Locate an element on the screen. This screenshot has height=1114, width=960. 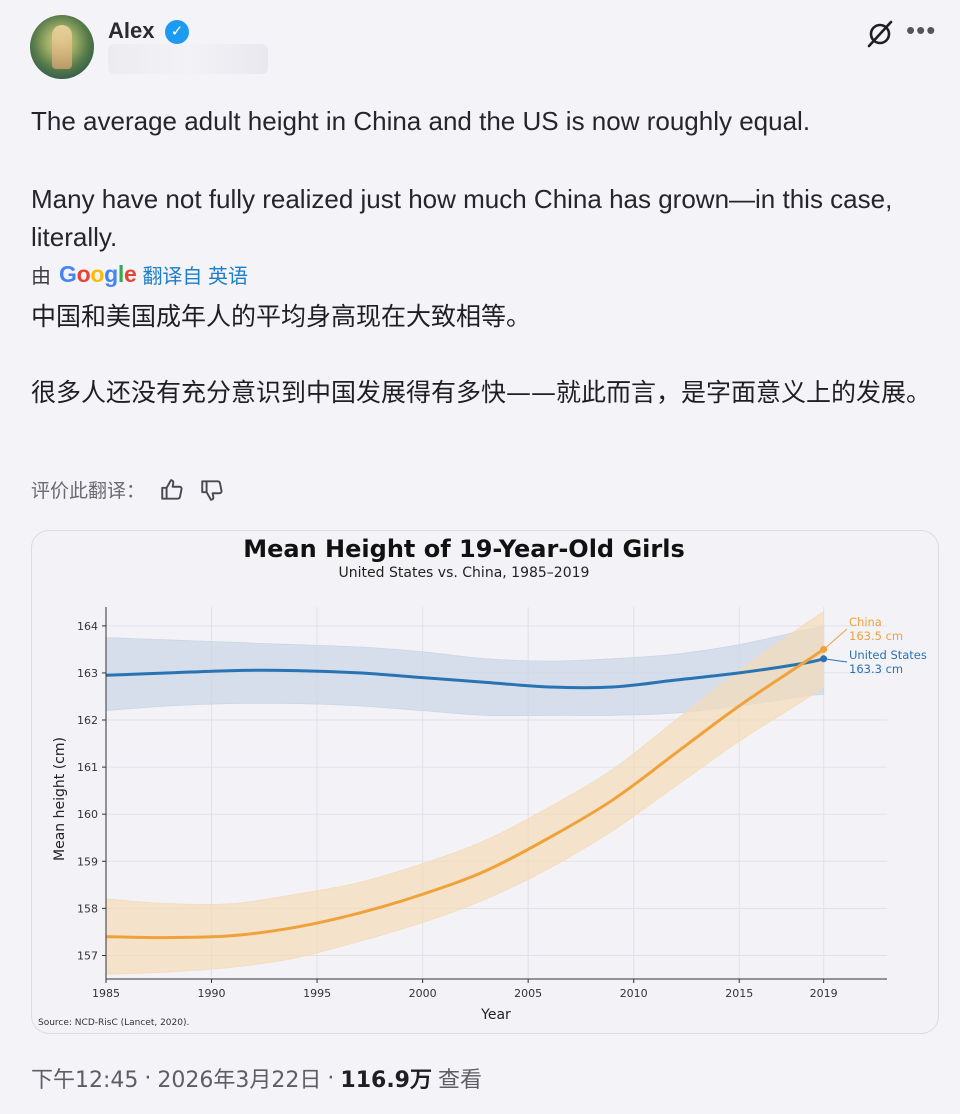
x-axis-label: Year is located at coordinates (495, 1015).